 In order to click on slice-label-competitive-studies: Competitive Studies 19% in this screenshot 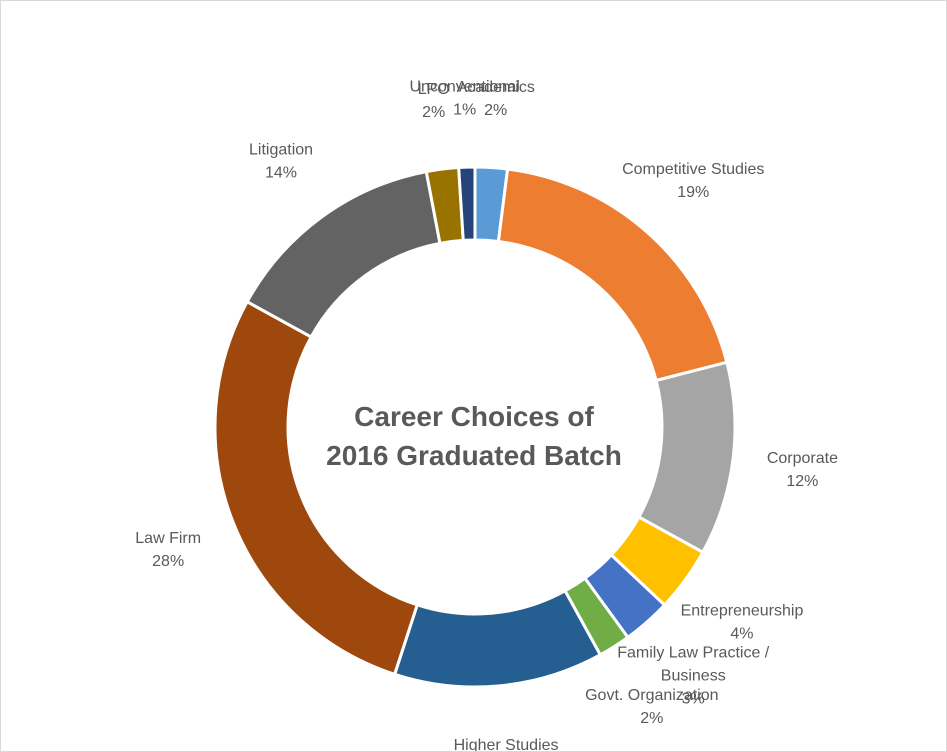, I will do `click(693, 181)`.